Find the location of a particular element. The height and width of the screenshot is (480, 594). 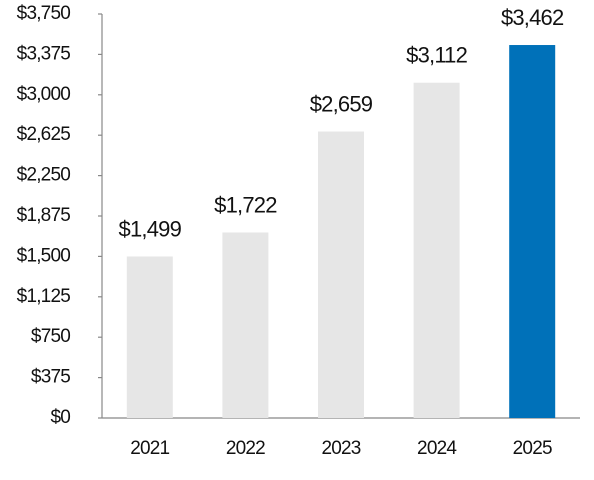

value-label: $3,462 is located at coordinates (532, 17).